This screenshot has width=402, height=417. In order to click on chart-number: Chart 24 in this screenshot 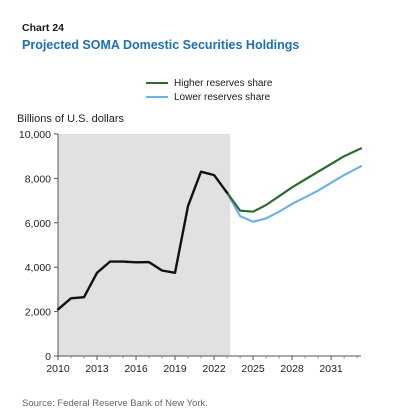, I will do `click(43, 28)`.